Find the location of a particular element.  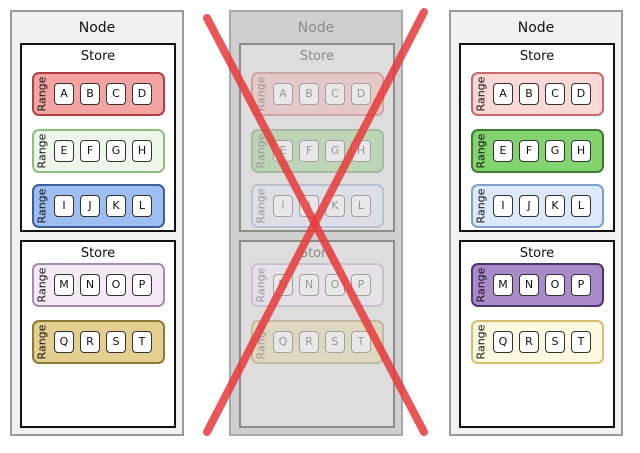

range: Range E F G H is located at coordinates (98, 151).